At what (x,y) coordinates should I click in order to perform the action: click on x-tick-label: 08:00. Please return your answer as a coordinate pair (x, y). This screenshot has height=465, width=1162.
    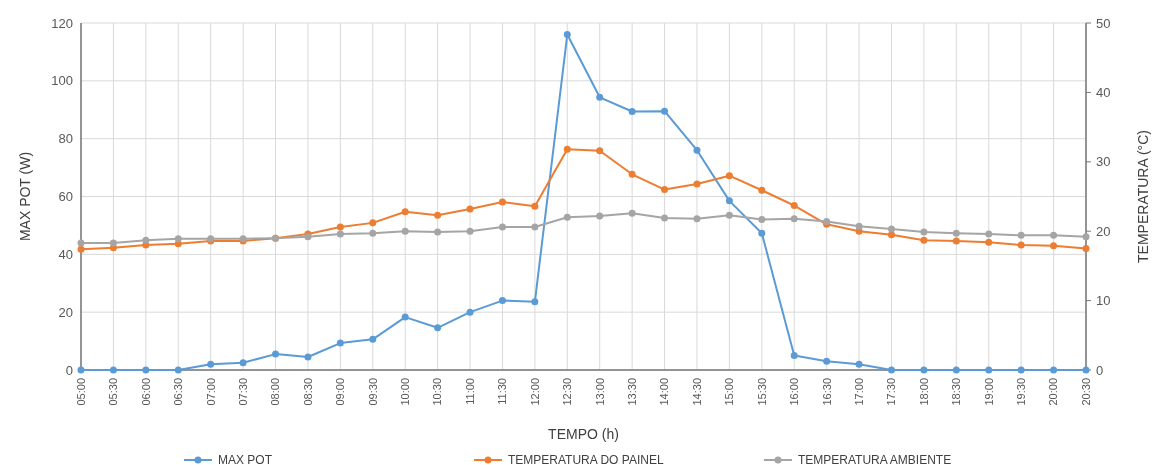
    Looking at the image, I should click on (275, 392).